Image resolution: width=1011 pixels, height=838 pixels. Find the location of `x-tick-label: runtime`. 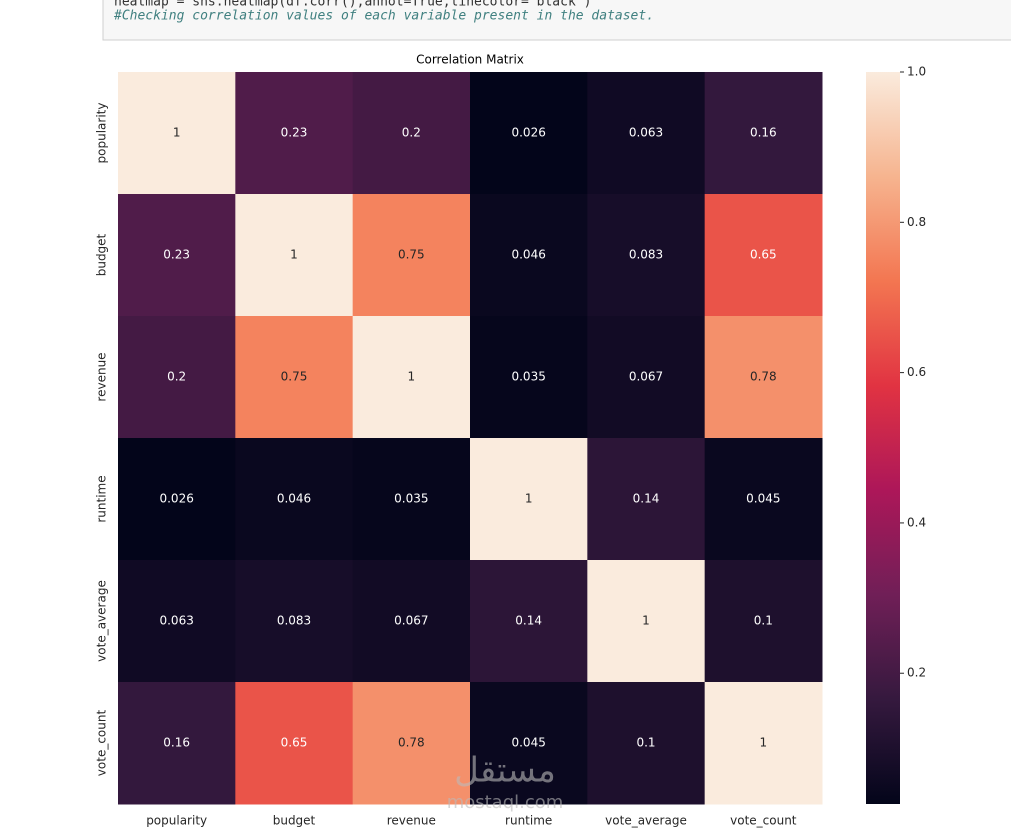

x-tick-label: runtime is located at coordinates (528, 821).